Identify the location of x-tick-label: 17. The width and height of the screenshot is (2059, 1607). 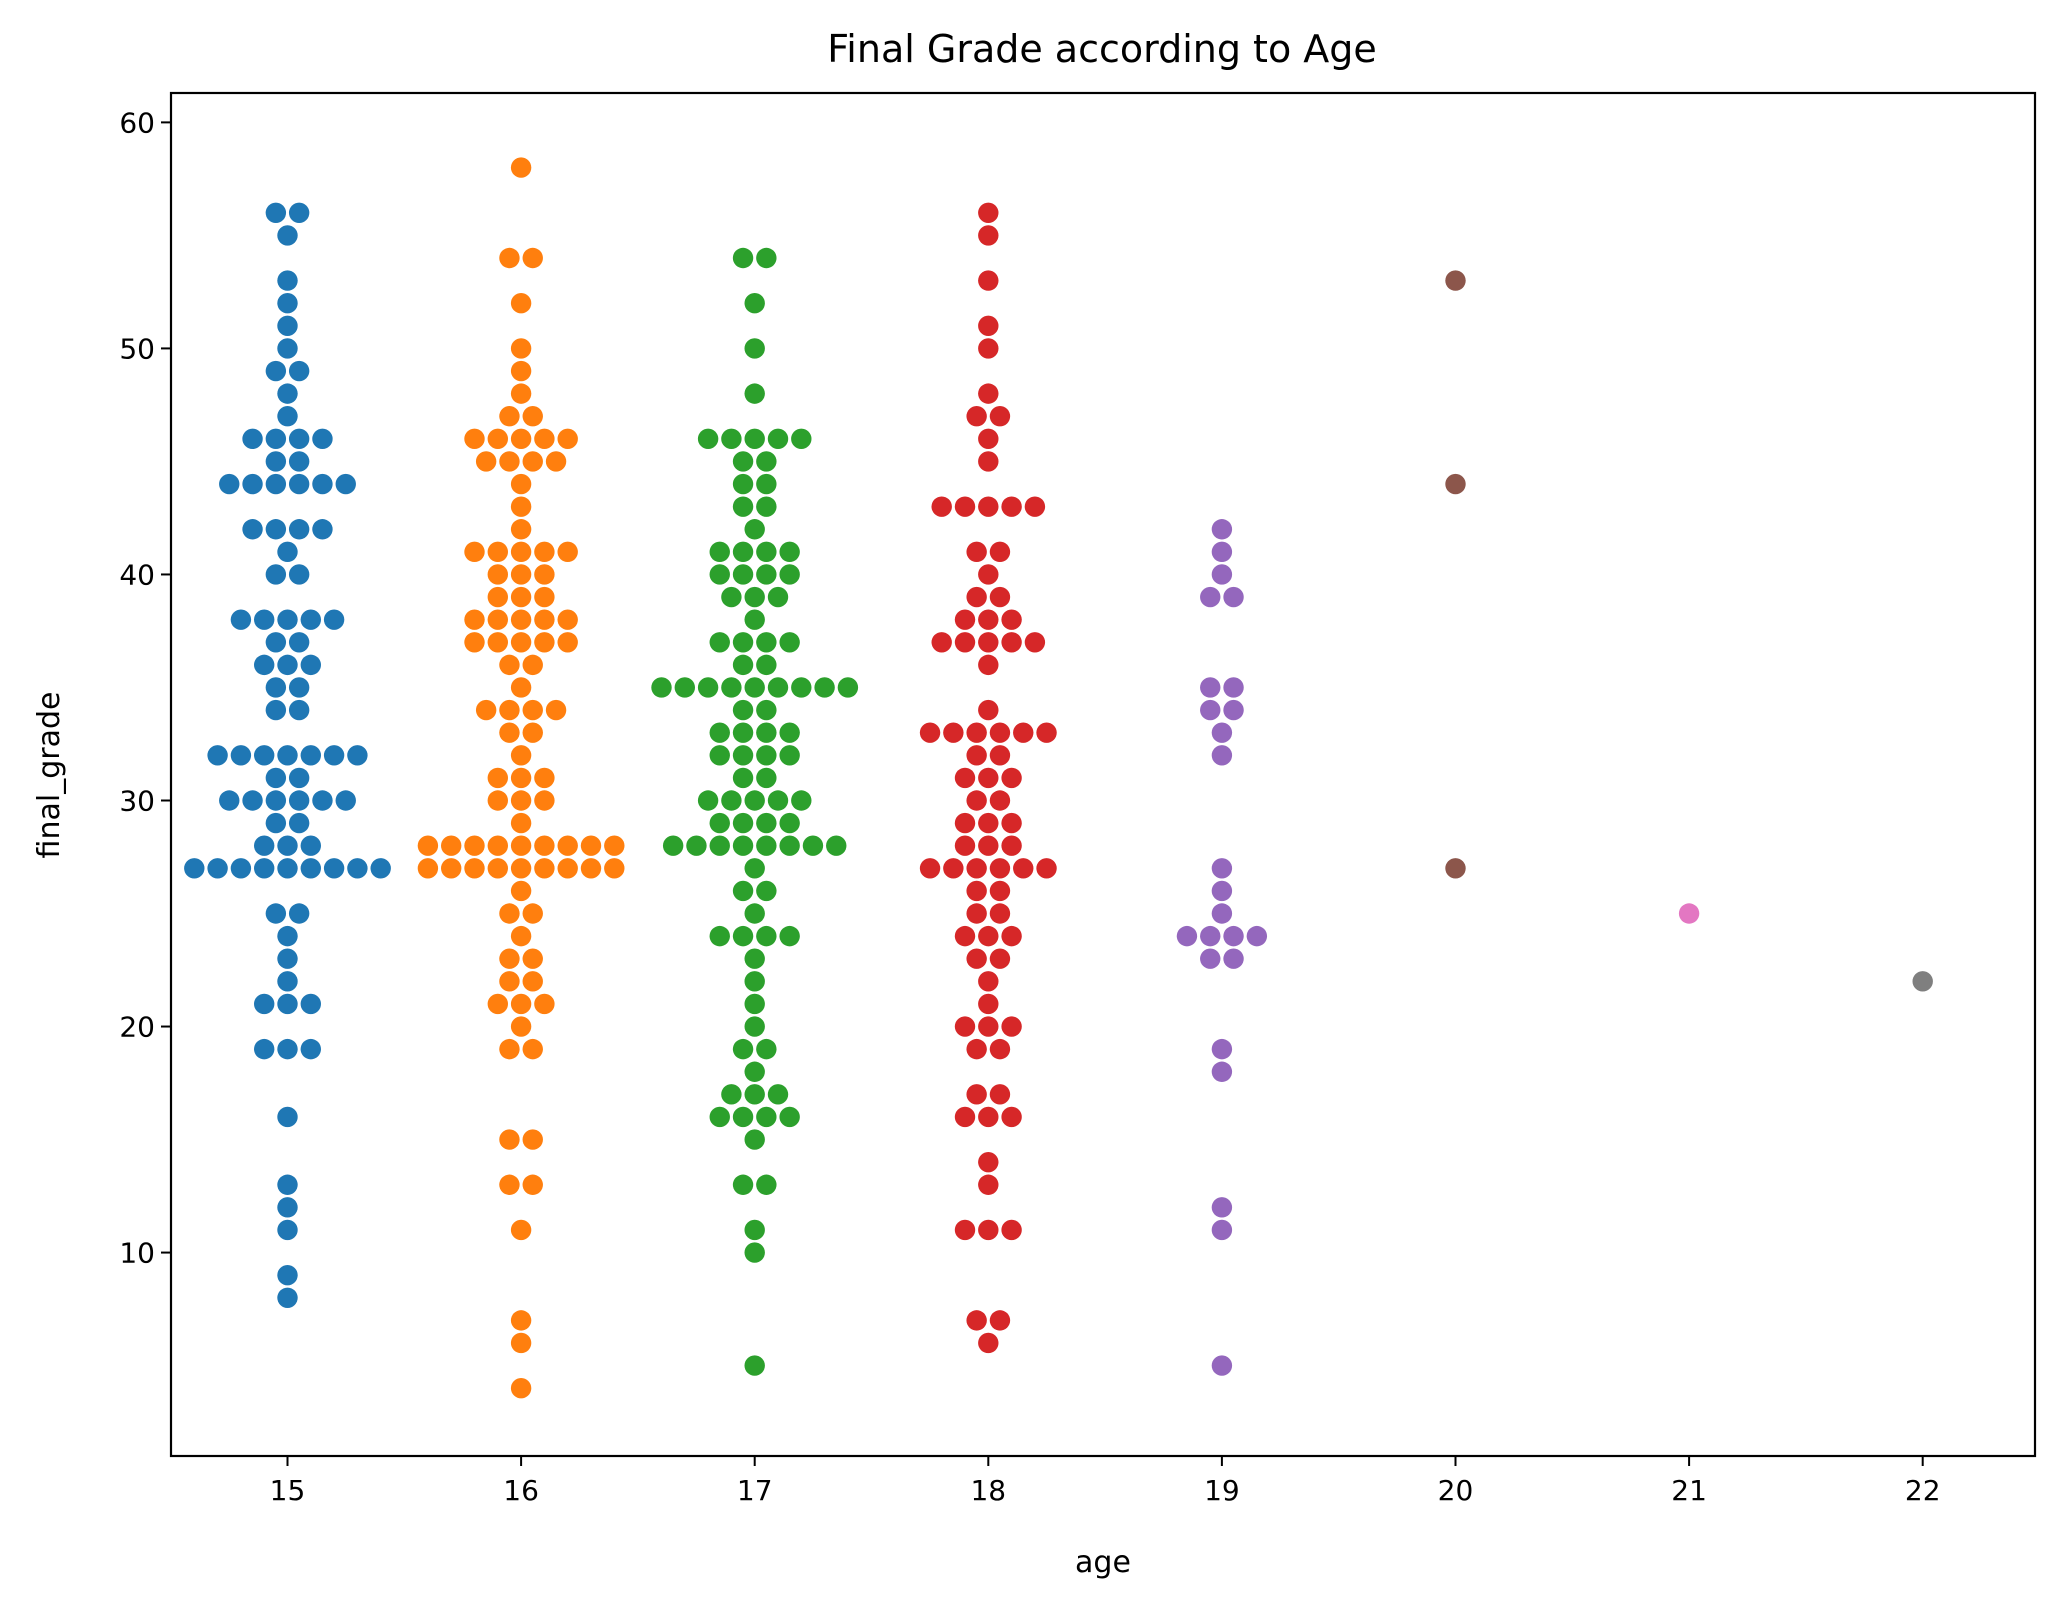
(755, 1490).